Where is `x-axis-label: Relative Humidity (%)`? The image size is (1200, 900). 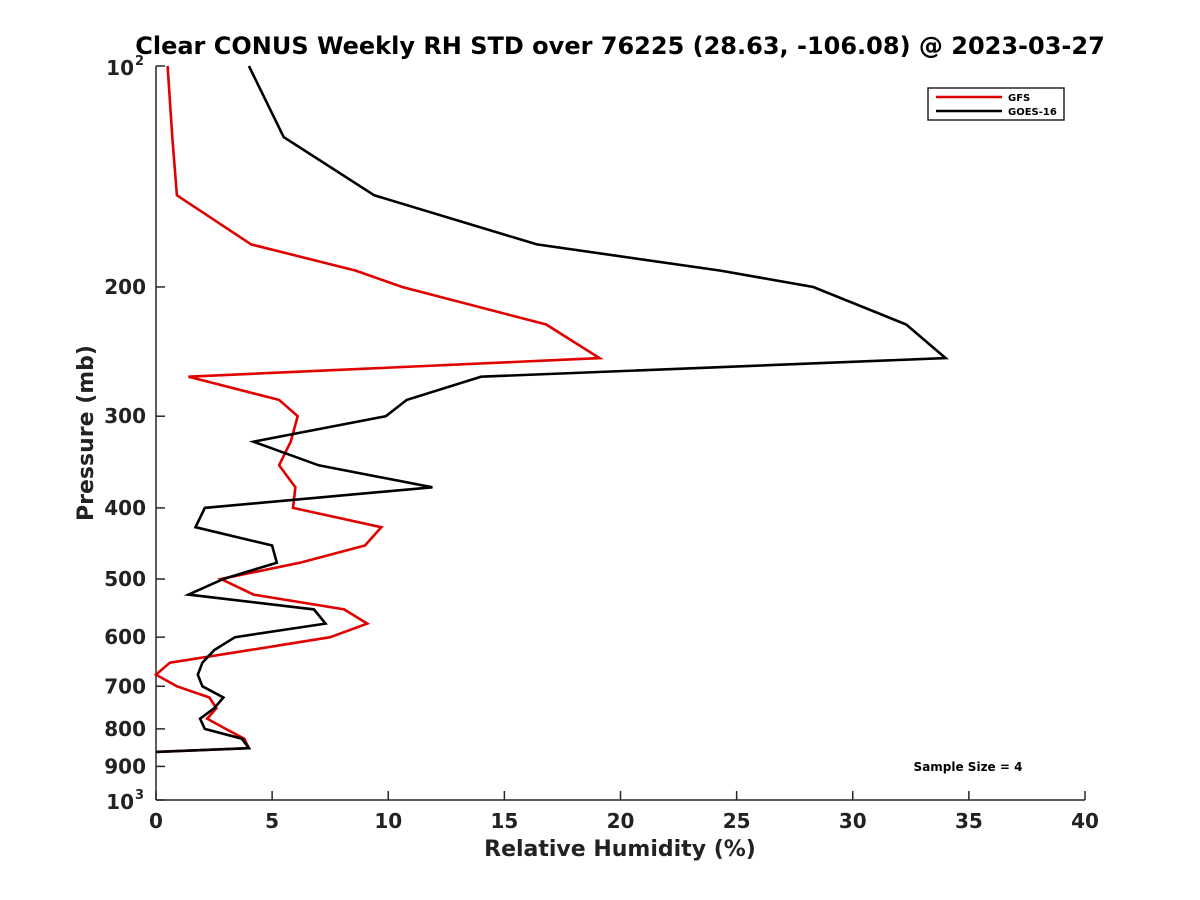 x-axis-label: Relative Humidity (%) is located at coordinates (620, 849).